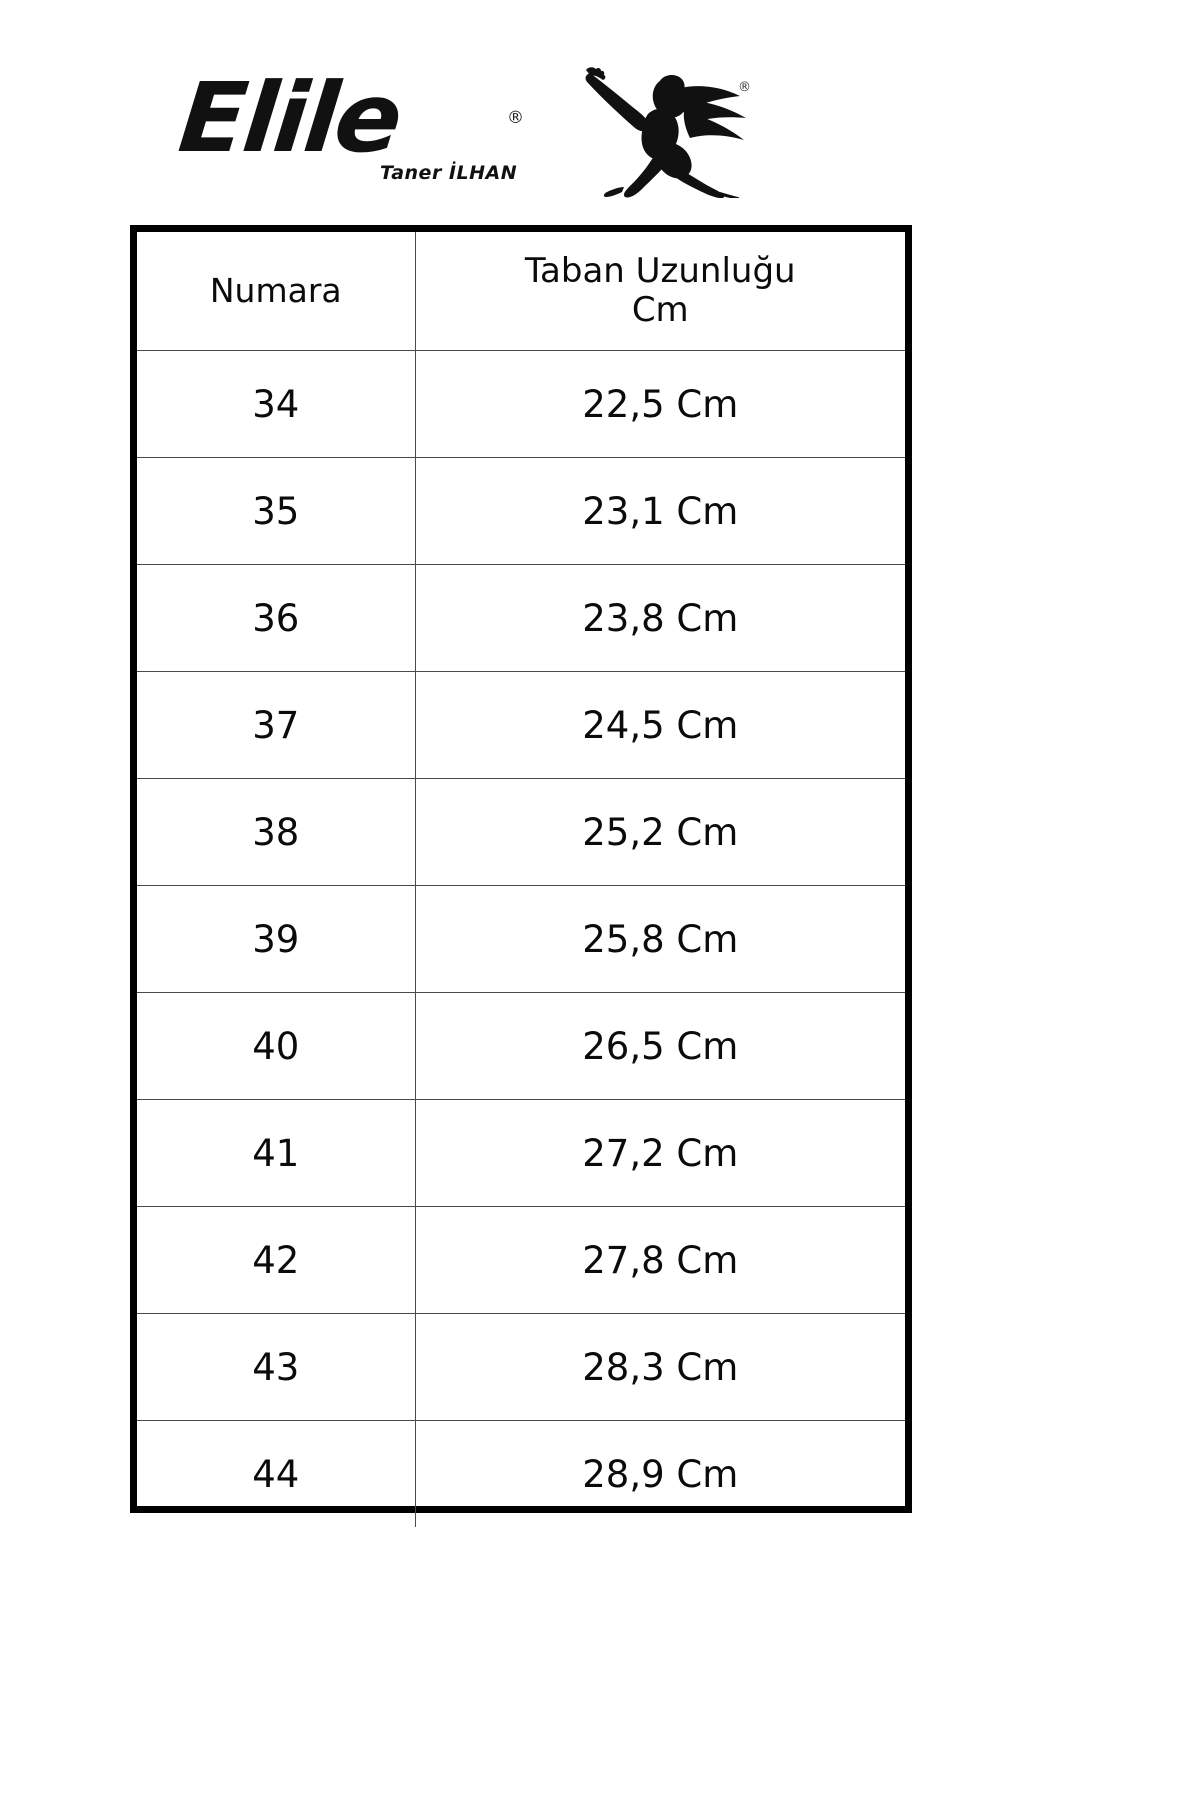  What do you see at coordinates (276, 1367) in the screenshot?
I see `cell-numara: 43` at bounding box center [276, 1367].